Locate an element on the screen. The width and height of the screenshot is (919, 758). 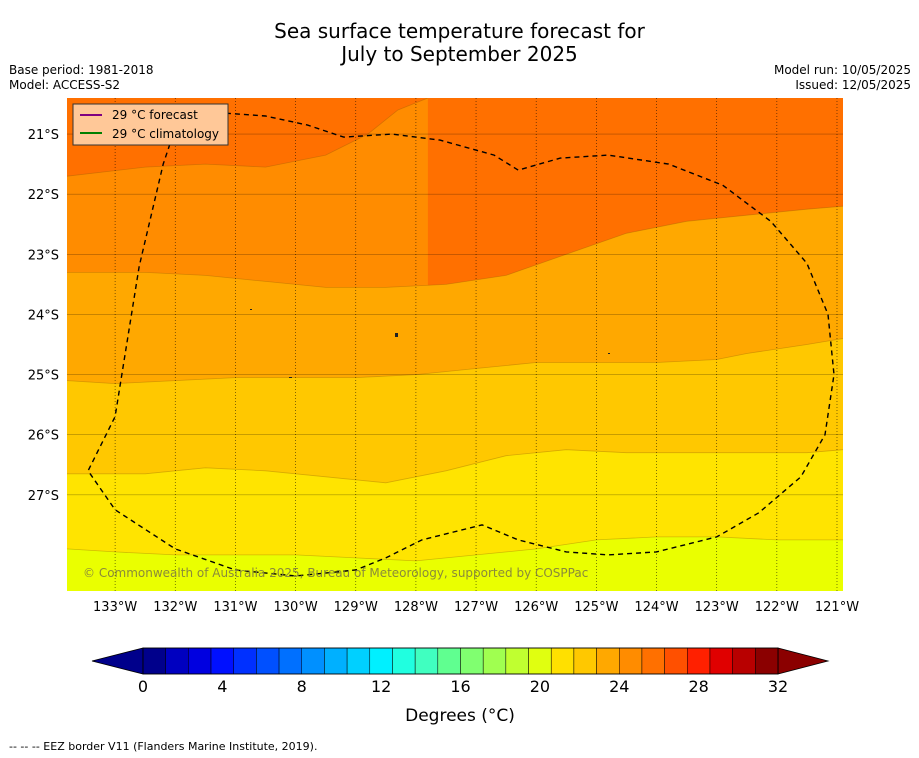
legend-box is located at coordinates (150, 124).